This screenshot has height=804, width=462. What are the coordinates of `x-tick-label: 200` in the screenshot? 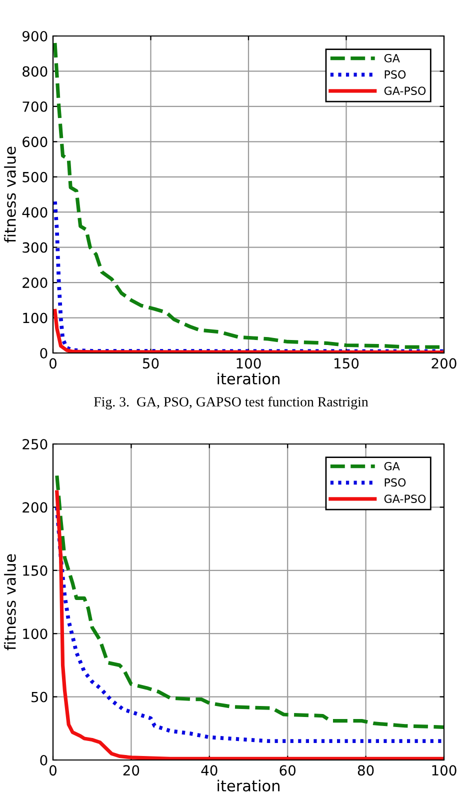 It's located at (444, 363).